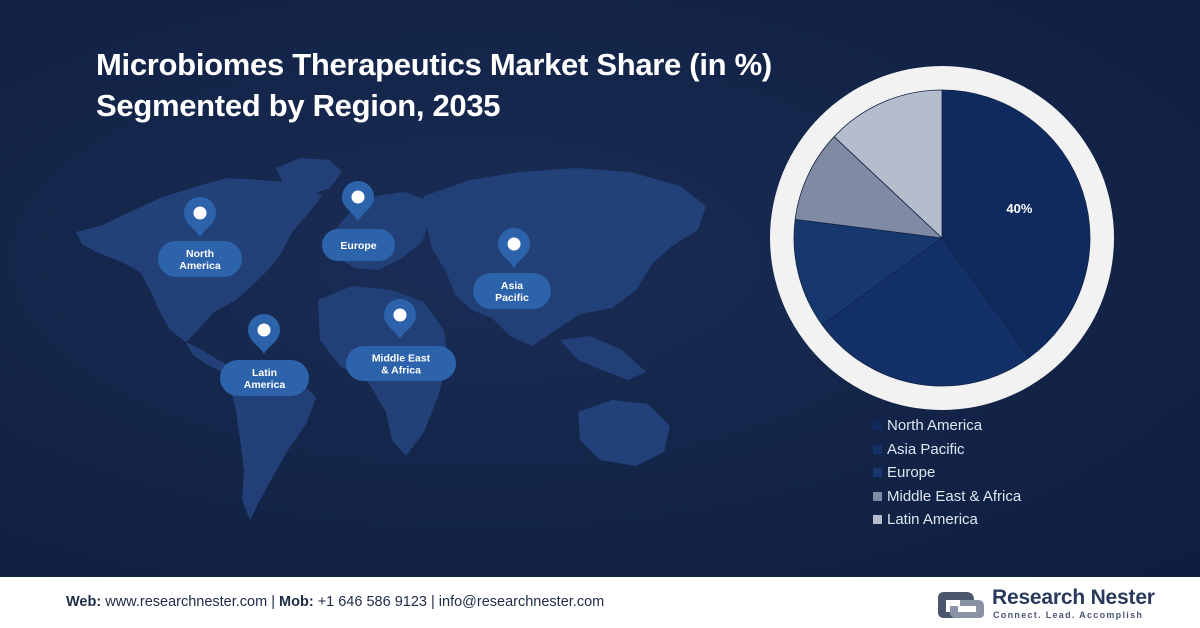  I want to click on pie-slice-latin-america, so click(888, 164).